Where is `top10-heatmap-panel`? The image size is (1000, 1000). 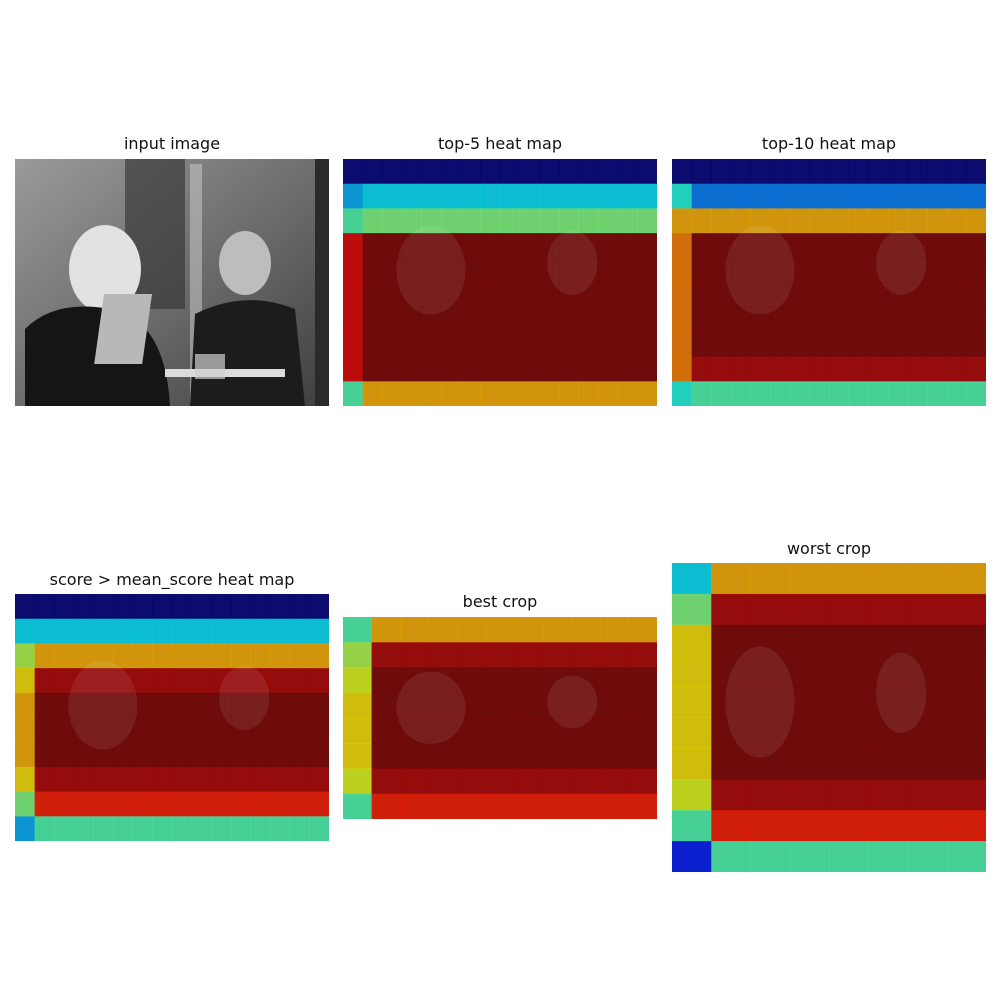
top10-heatmap-panel is located at coordinates (829, 282).